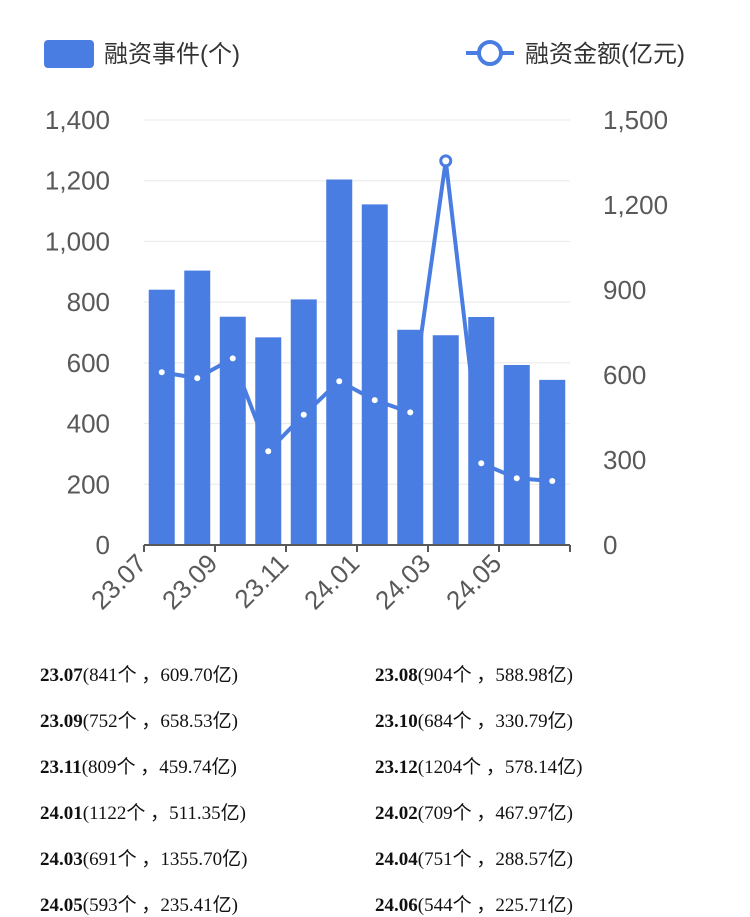  Describe the element at coordinates (160, 721) in the screenshot. I see `summary-detail: (752个 ，658.53亿)` at that location.